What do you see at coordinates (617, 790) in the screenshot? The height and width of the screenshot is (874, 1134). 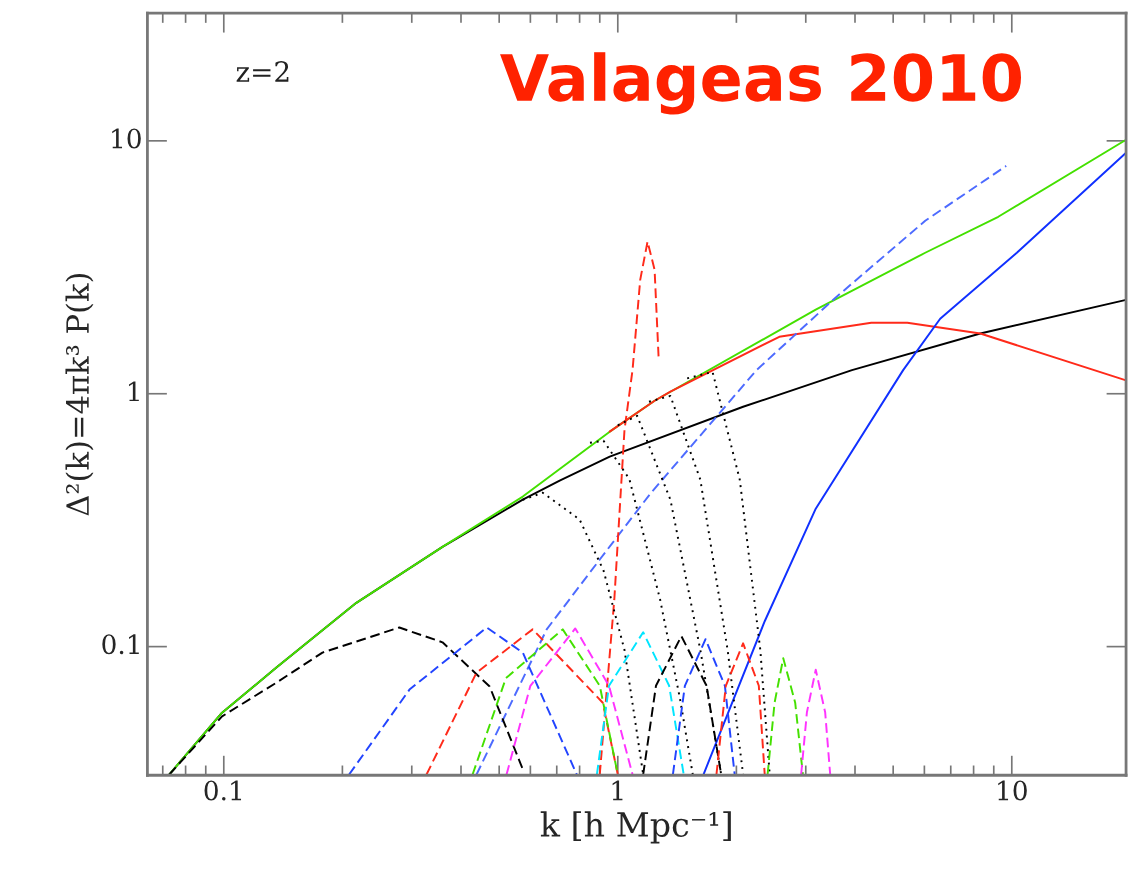 I see `x-tick-label: 1` at bounding box center [617, 790].